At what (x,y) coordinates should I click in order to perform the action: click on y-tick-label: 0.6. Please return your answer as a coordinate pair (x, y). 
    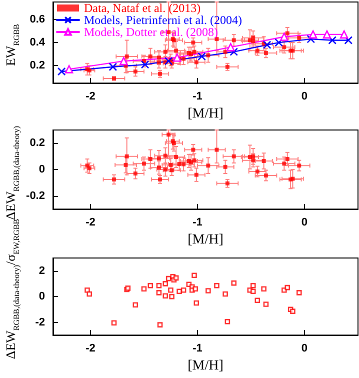
    Looking at the image, I should click on (37, 19).